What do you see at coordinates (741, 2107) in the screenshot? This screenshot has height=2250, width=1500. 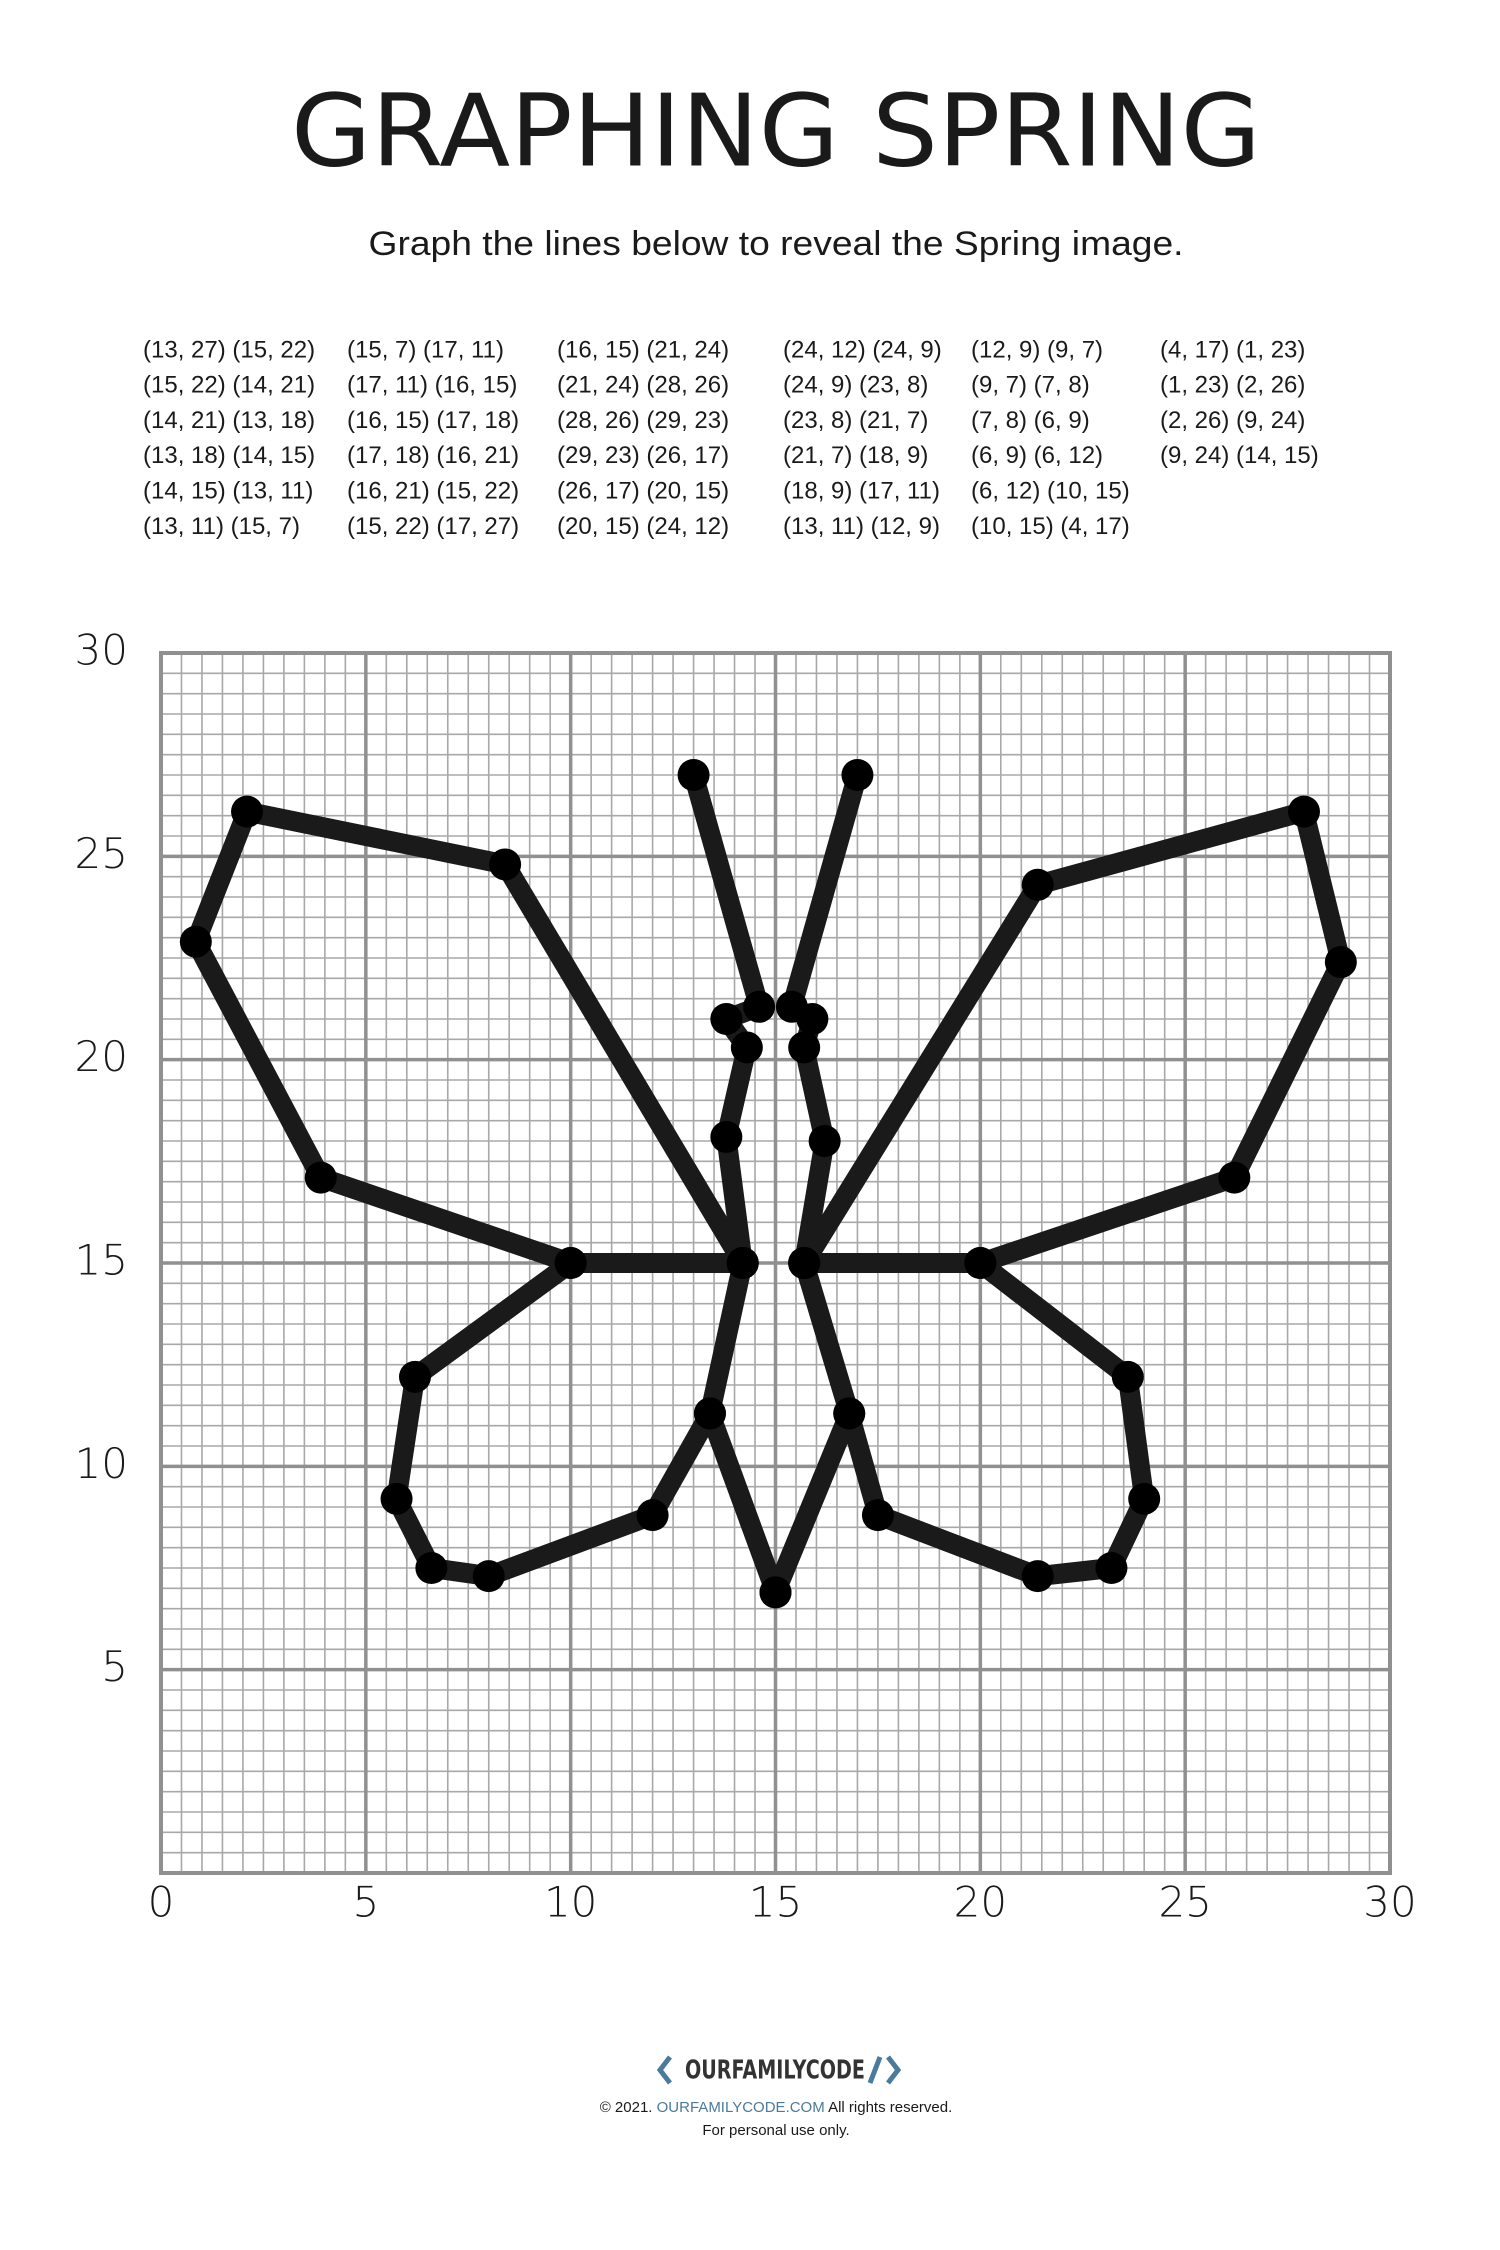 I see `site-link: OURFAMILYCODE.COM` at bounding box center [741, 2107].